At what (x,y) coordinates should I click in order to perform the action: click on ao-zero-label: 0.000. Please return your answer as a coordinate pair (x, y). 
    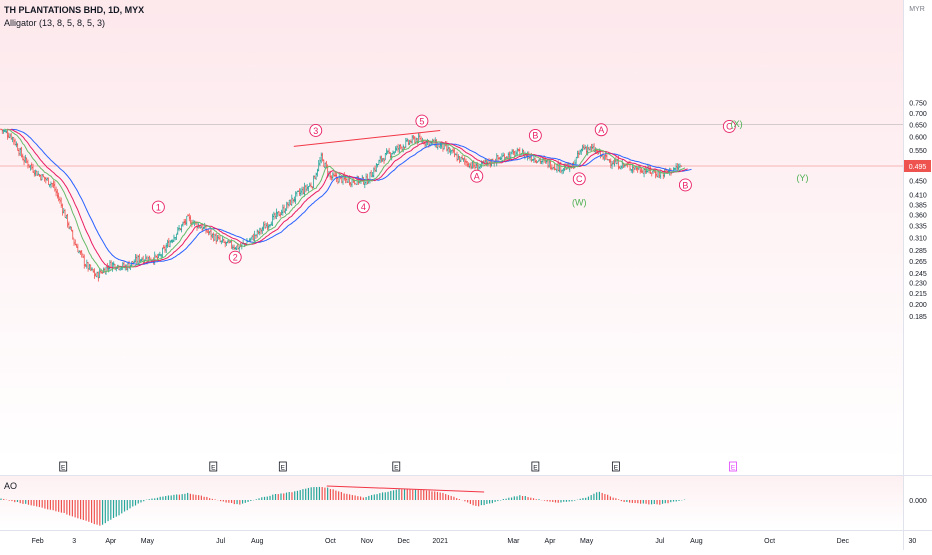
    Looking at the image, I should click on (918, 501).